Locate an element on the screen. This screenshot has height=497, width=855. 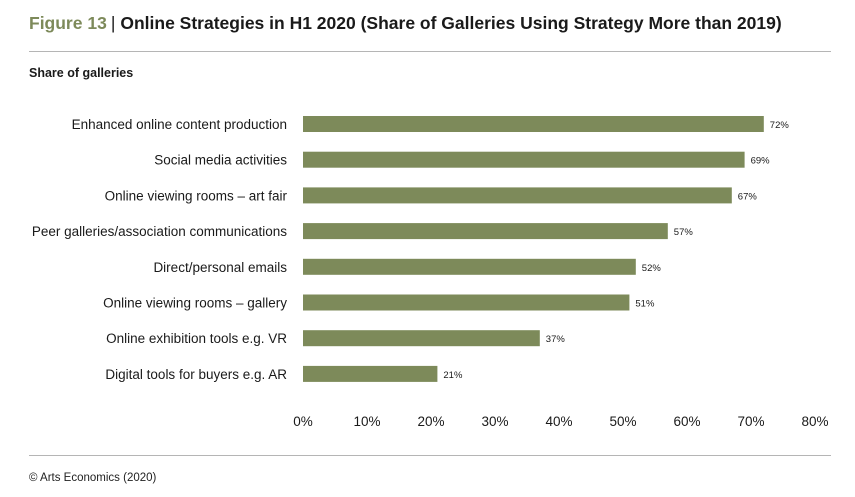
x-tick-label: 80% is located at coordinates (814, 421).